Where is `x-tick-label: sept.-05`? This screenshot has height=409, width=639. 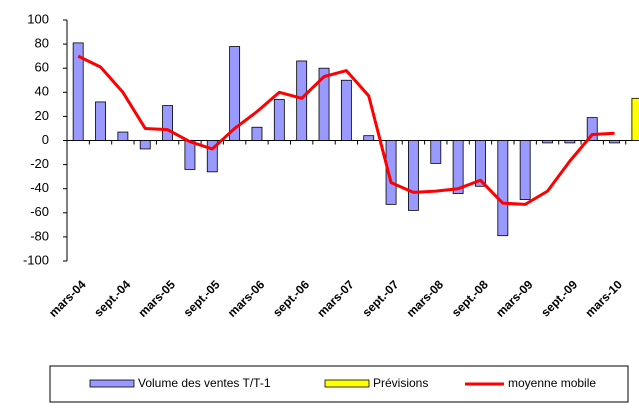 x-tick-label: sept.-05 is located at coordinates (202, 298).